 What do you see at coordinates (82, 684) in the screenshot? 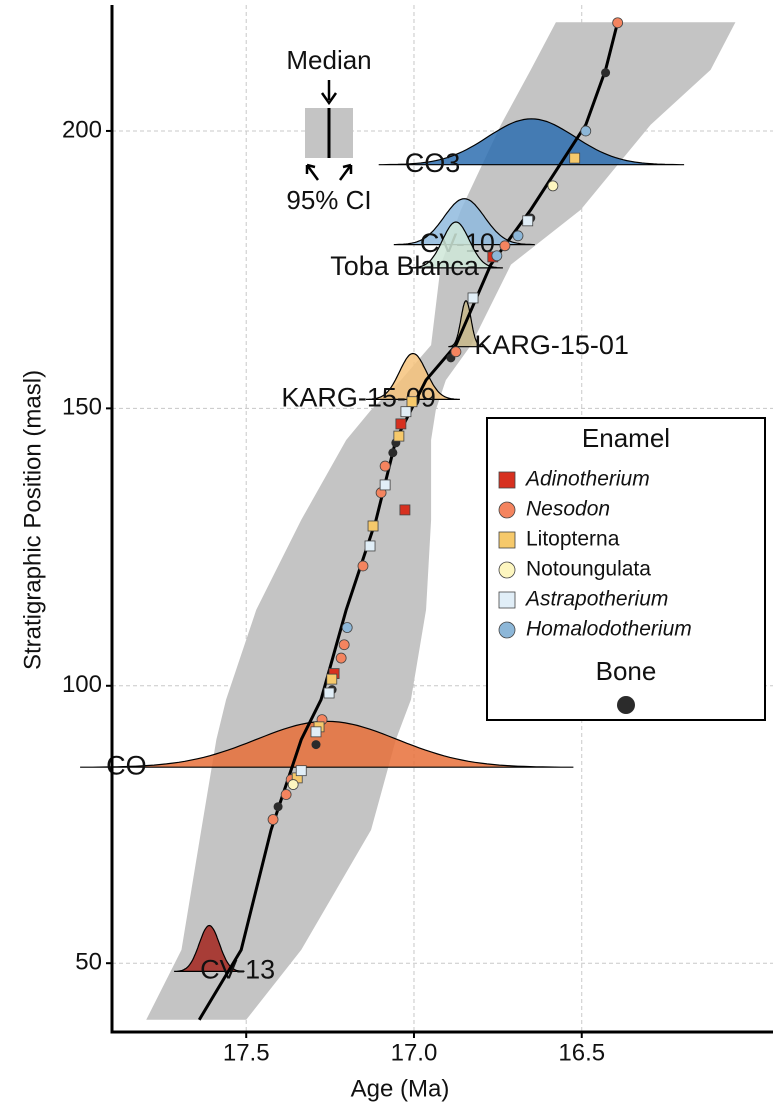
I see `y-tick-label: 100` at bounding box center [82, 684].